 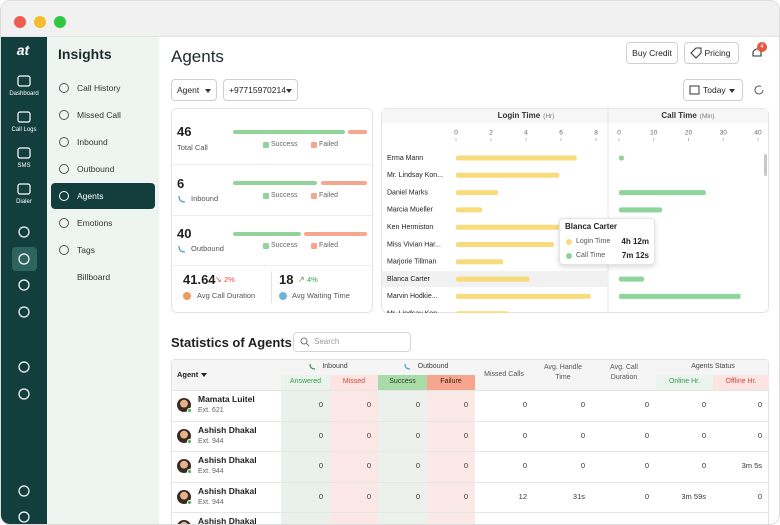 What do you see at coordinates (23, 50) in the screenshot?
I see `logo: at` at bounding box center [23, 50].